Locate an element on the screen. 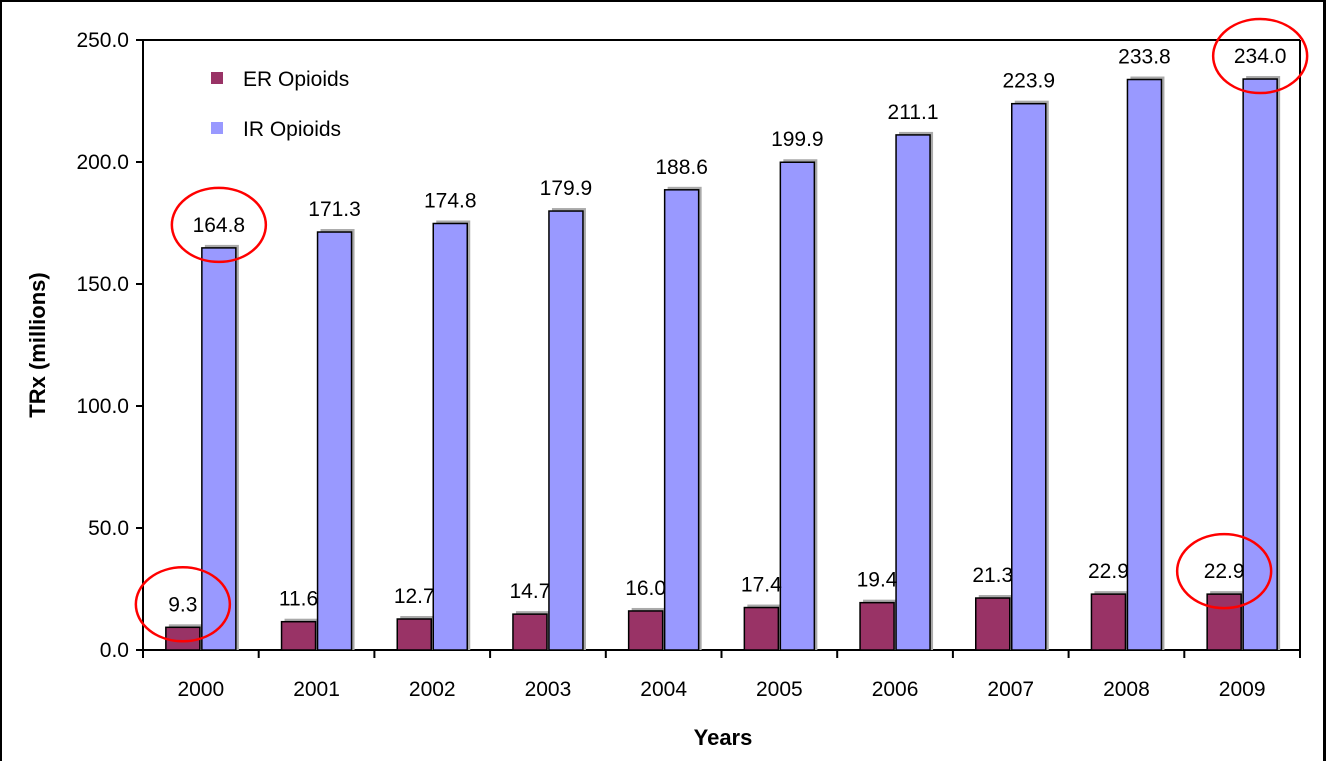 This screenshot has width=1326, height=761. y-axis-title: TRx (millions) is located at coordinates (37, 344).